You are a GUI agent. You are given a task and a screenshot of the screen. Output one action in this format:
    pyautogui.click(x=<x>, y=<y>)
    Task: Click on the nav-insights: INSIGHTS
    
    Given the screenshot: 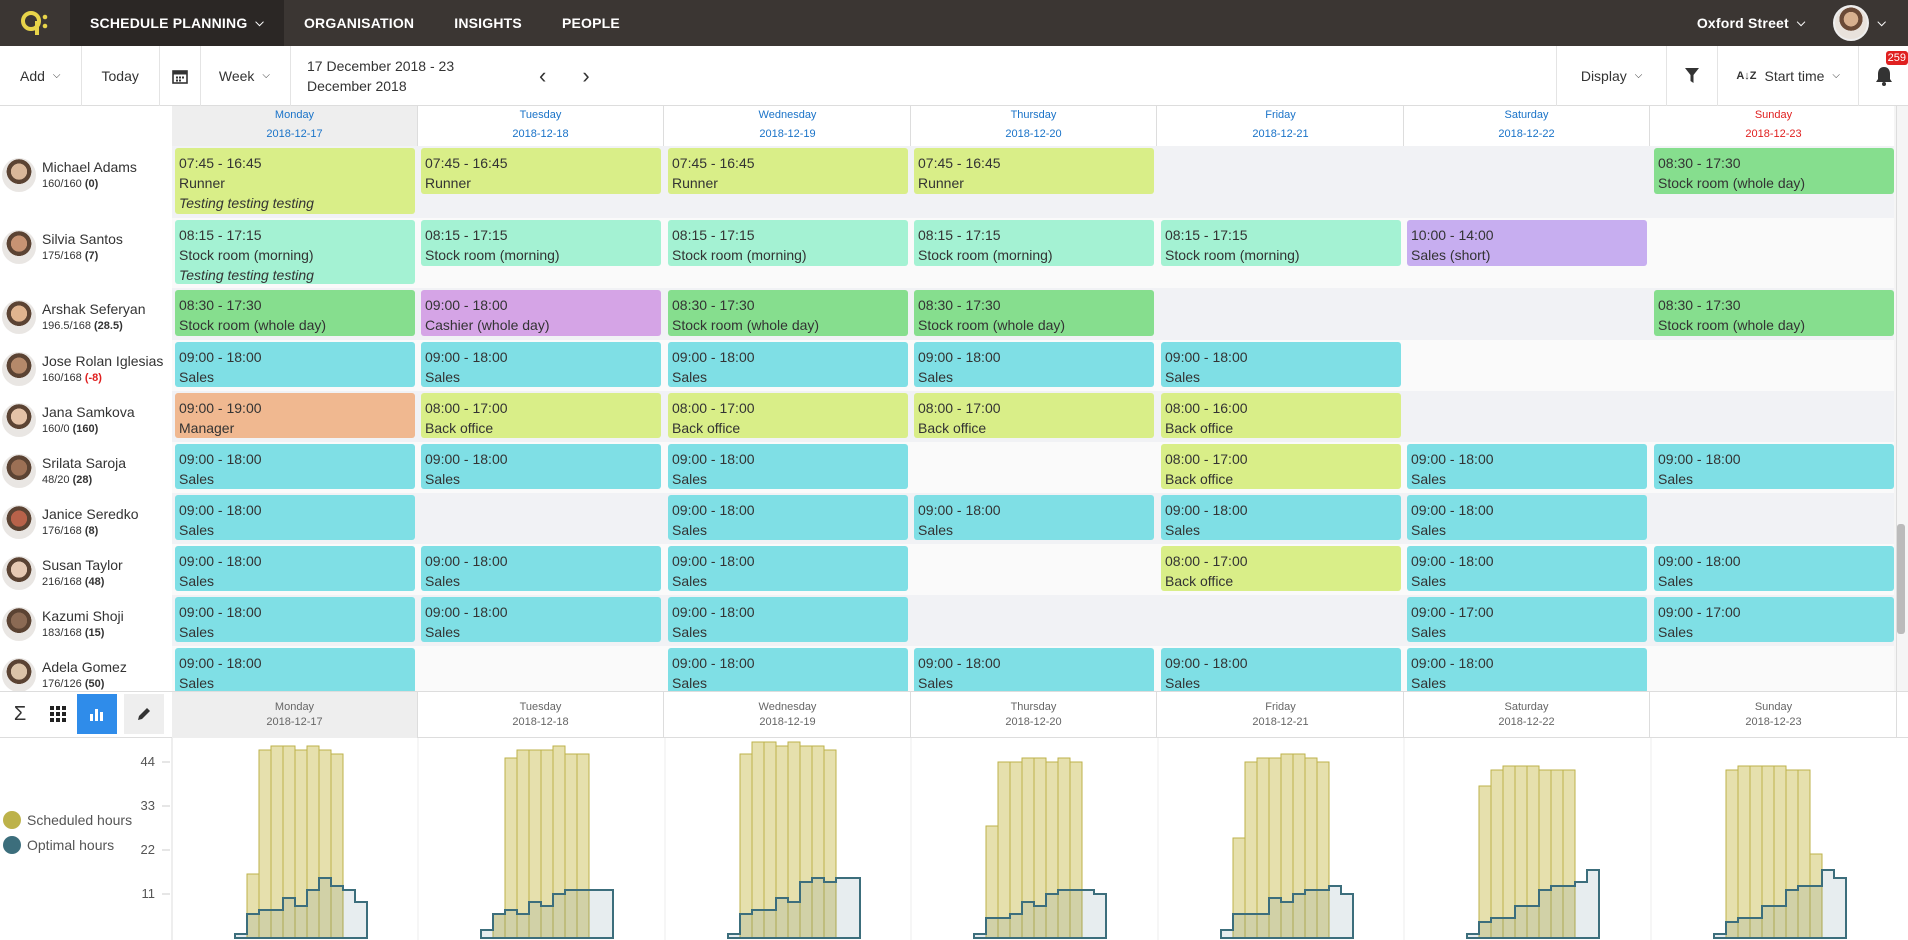 What is the action you would take?
    pyautogui.click(x=488, y=23)
    